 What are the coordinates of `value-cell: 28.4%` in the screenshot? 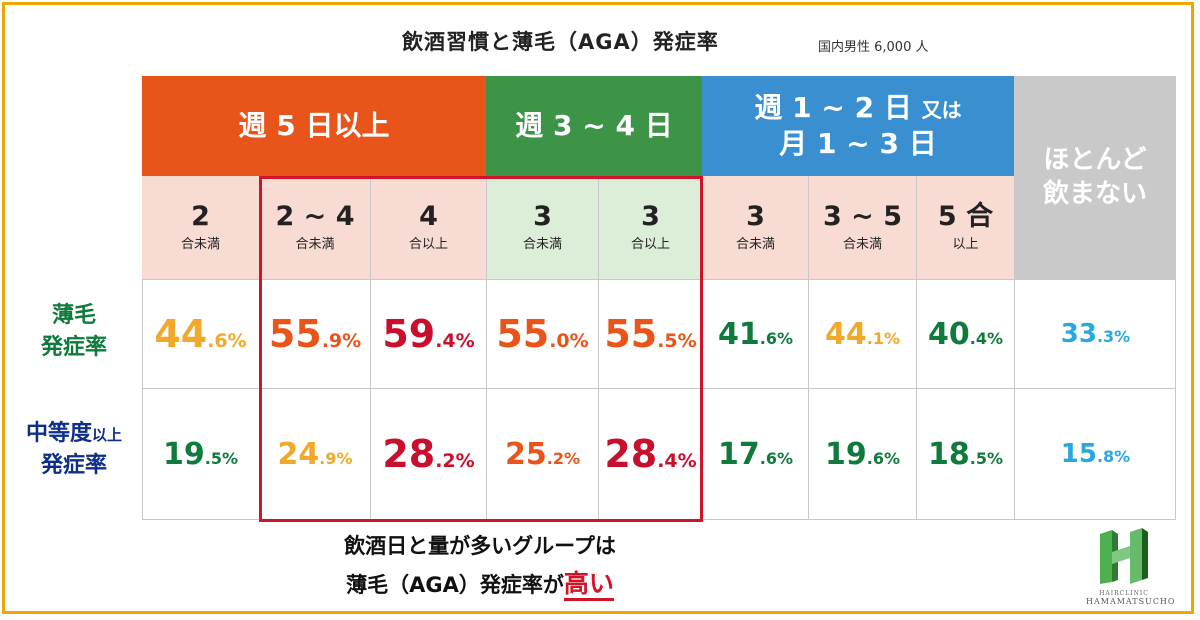 It's located at (650, 454).